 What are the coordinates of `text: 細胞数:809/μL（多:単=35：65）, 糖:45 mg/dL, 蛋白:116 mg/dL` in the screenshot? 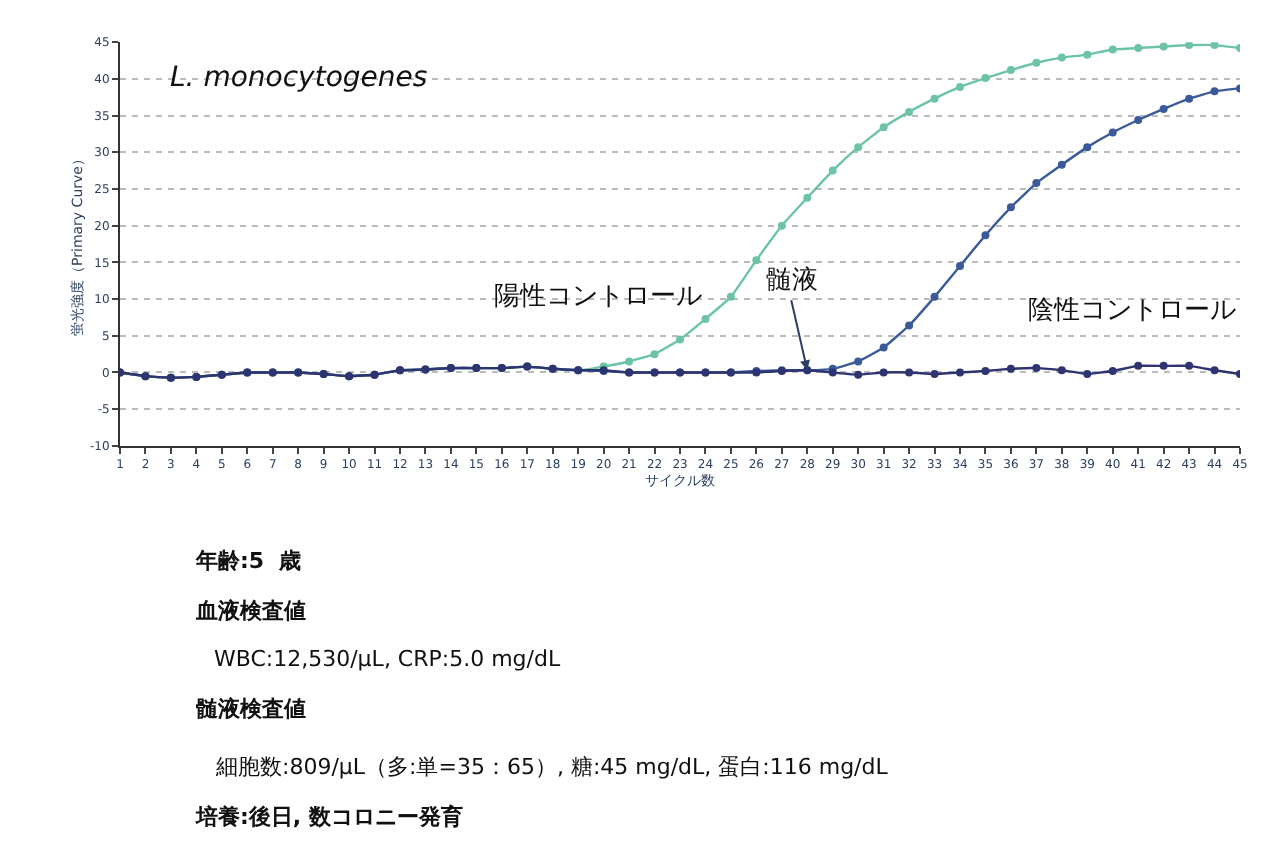 It's located at (552, 767).